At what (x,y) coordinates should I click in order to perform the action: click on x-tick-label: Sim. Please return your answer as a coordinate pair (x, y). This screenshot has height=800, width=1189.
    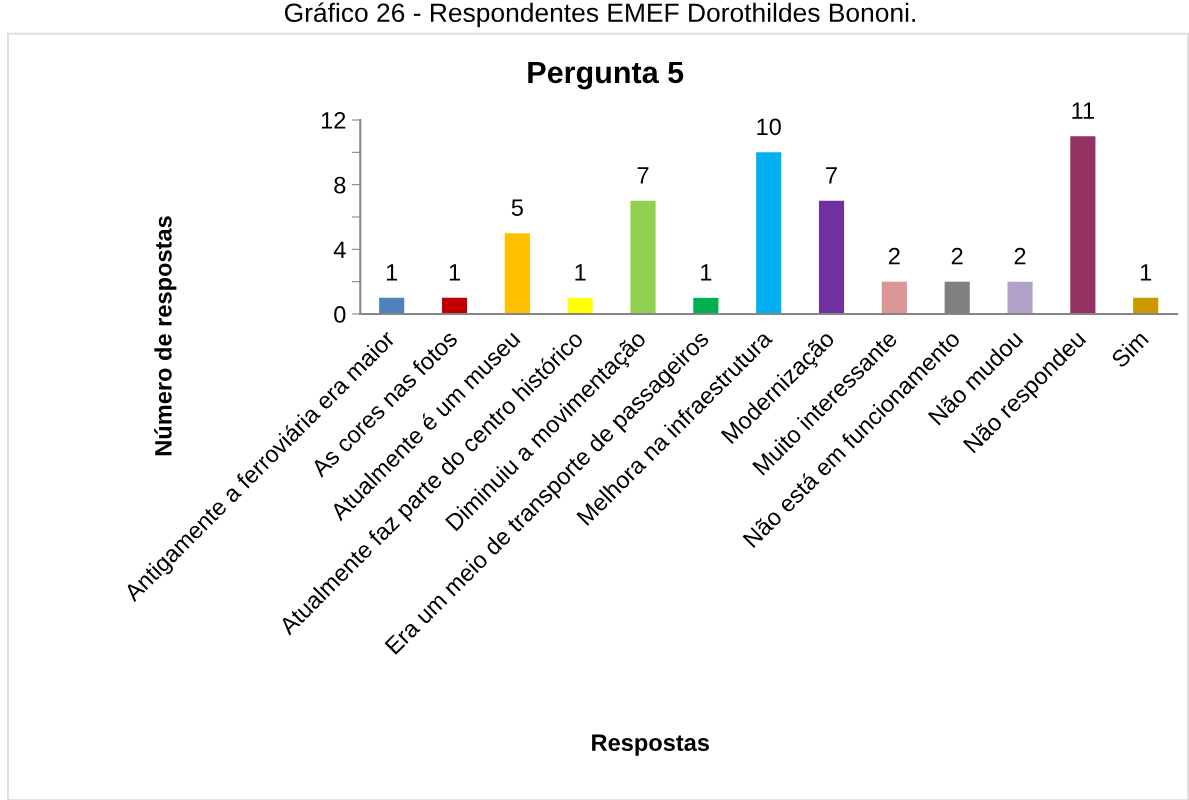
    Looking at the image, I should click on (1129, 349).